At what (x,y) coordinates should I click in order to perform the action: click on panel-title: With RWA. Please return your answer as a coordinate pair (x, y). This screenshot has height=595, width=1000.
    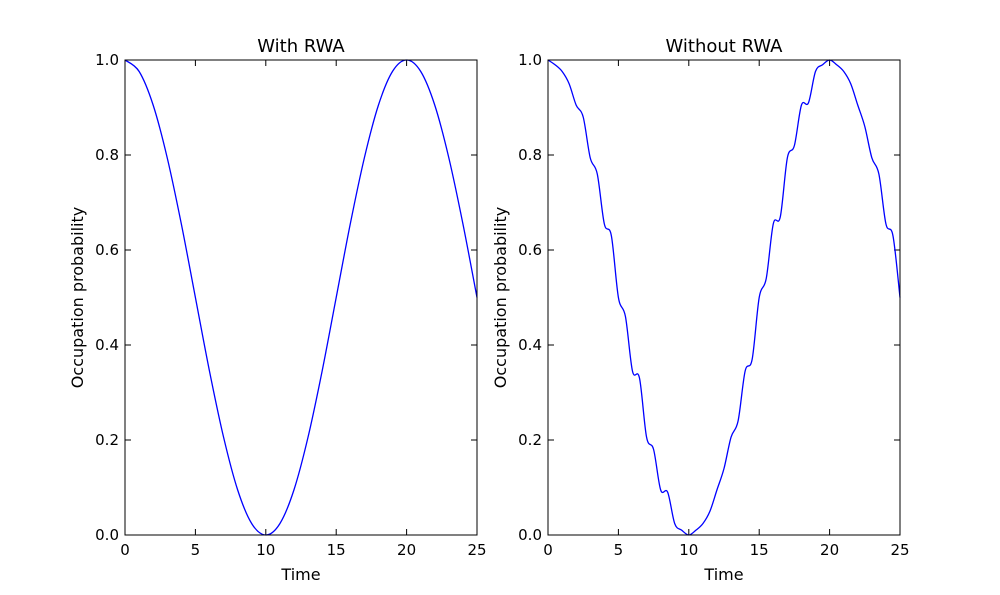
    Looking at the image, I should click on (301, 46).